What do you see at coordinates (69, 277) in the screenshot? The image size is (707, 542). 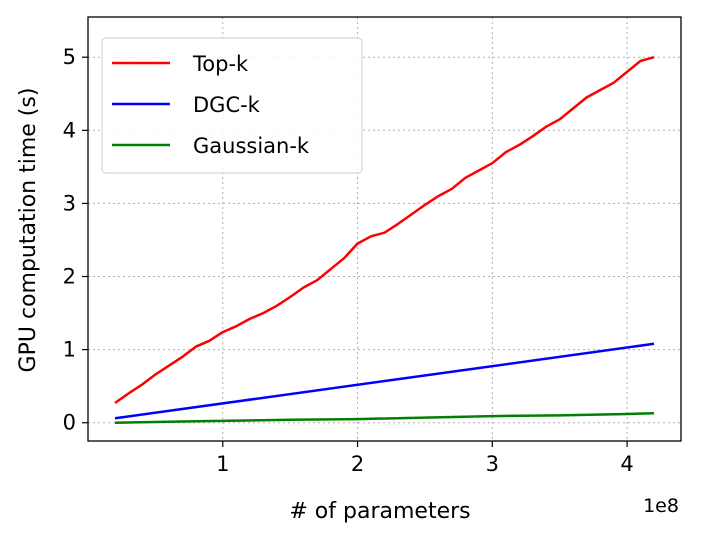 I see `y-tick-label: 2` at bounding box center [69, 277].